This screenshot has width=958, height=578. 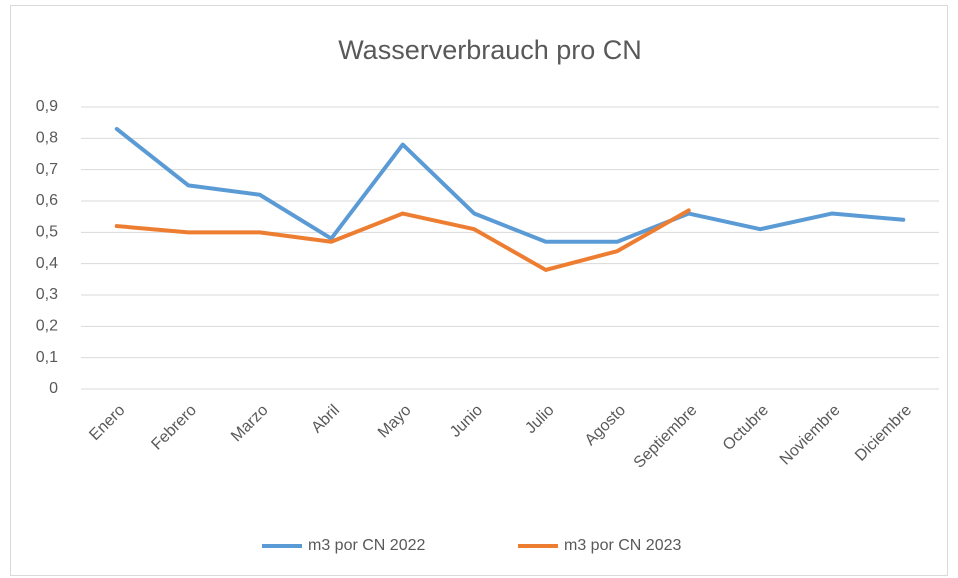 I want to click on y-tick-label: 0,5, so click(x=47, y=232).